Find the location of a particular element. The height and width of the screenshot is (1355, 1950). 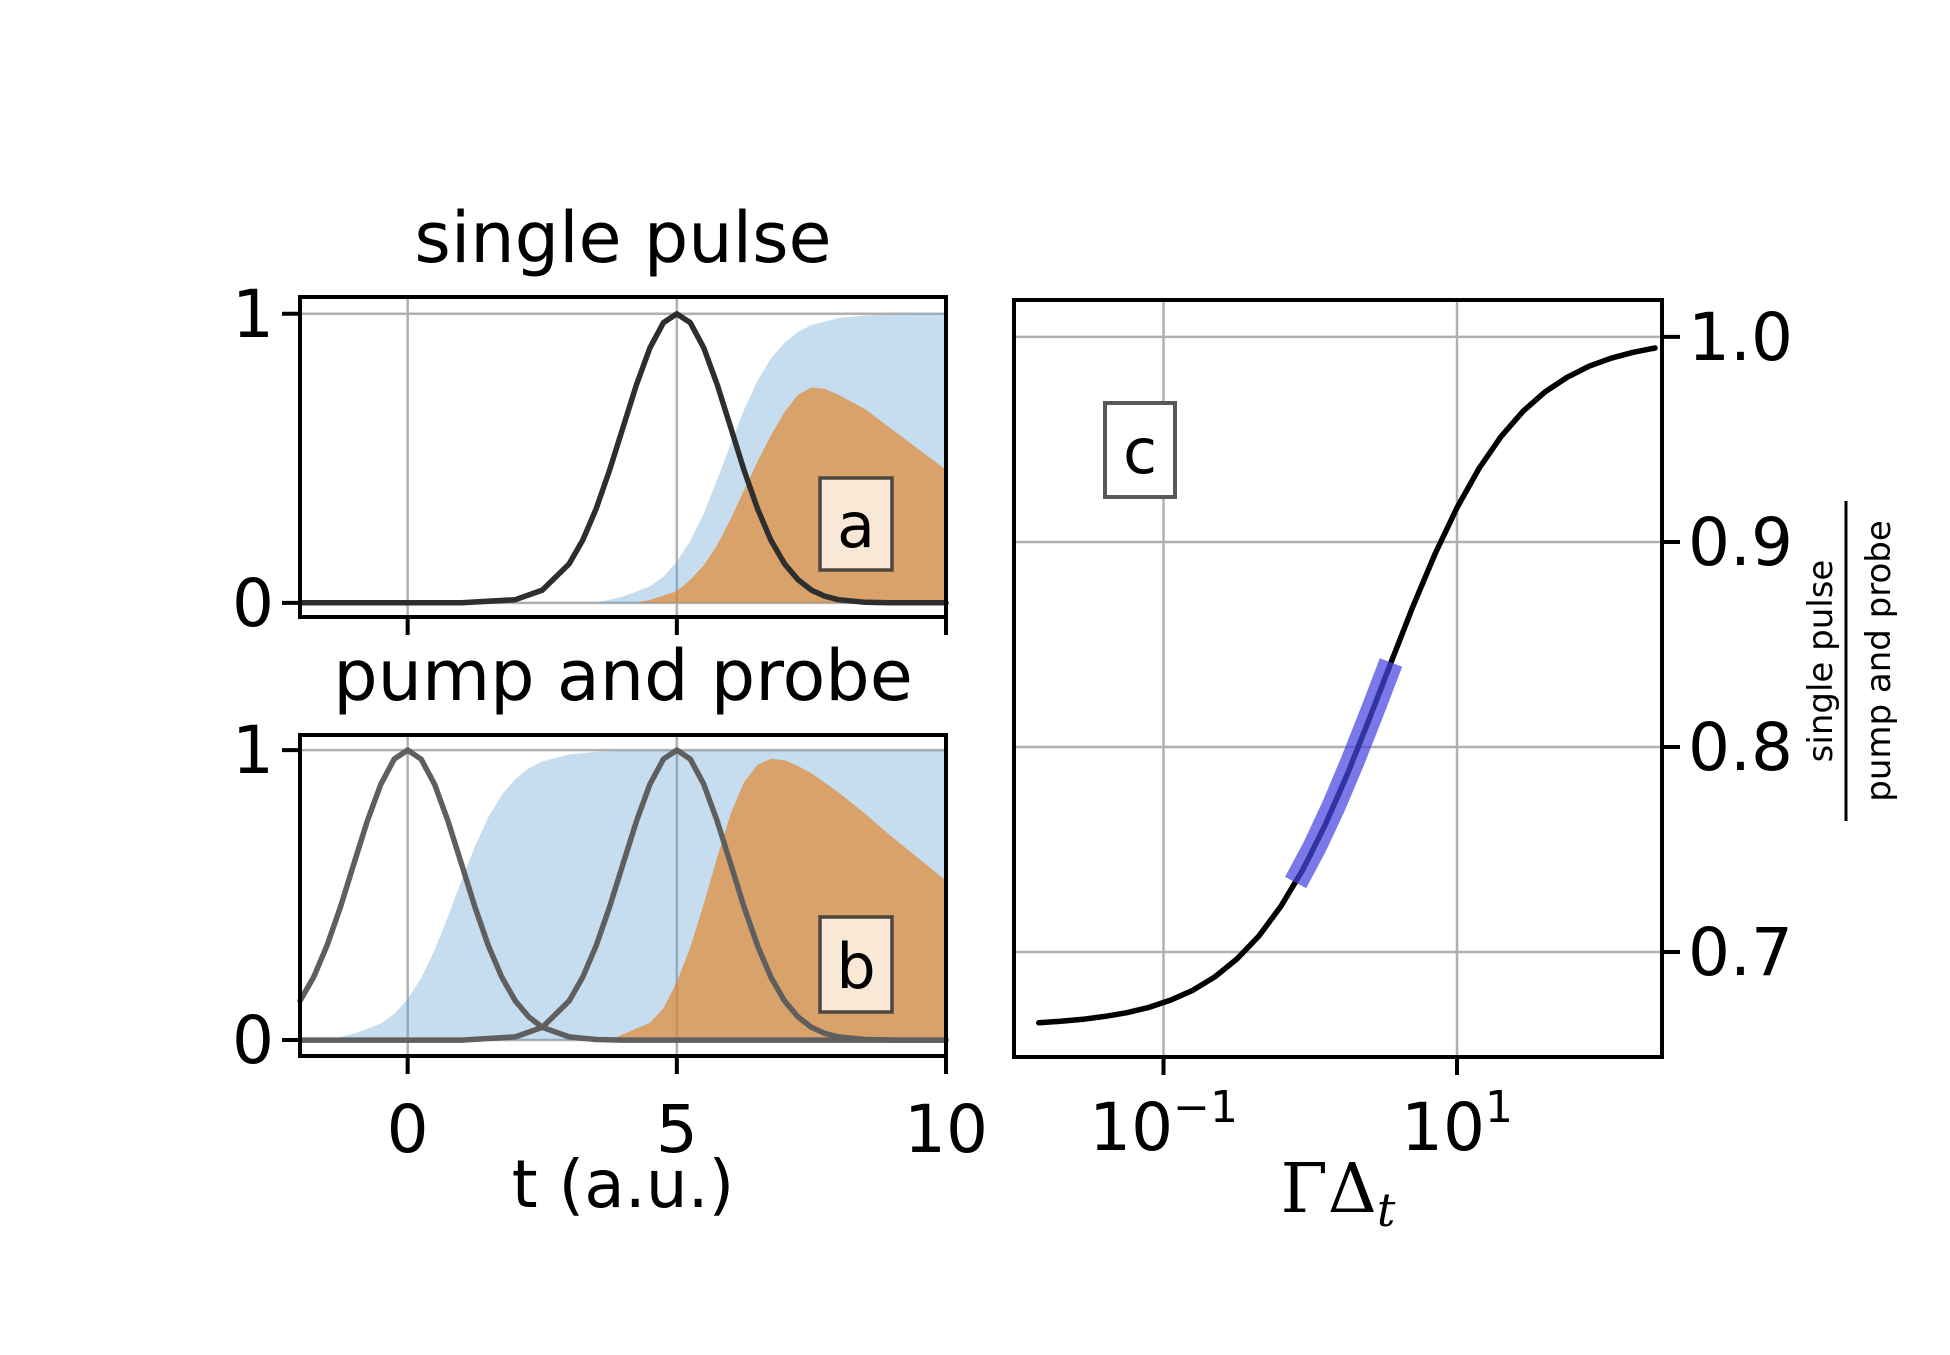

panel-c-tag-box is located at coordinates (1140, 450).